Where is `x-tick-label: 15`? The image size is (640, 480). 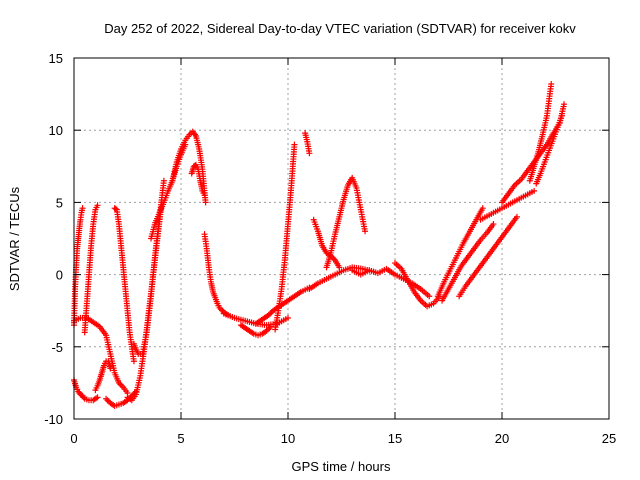 x-tick-label: 15 is located at coordinates (395, 438).